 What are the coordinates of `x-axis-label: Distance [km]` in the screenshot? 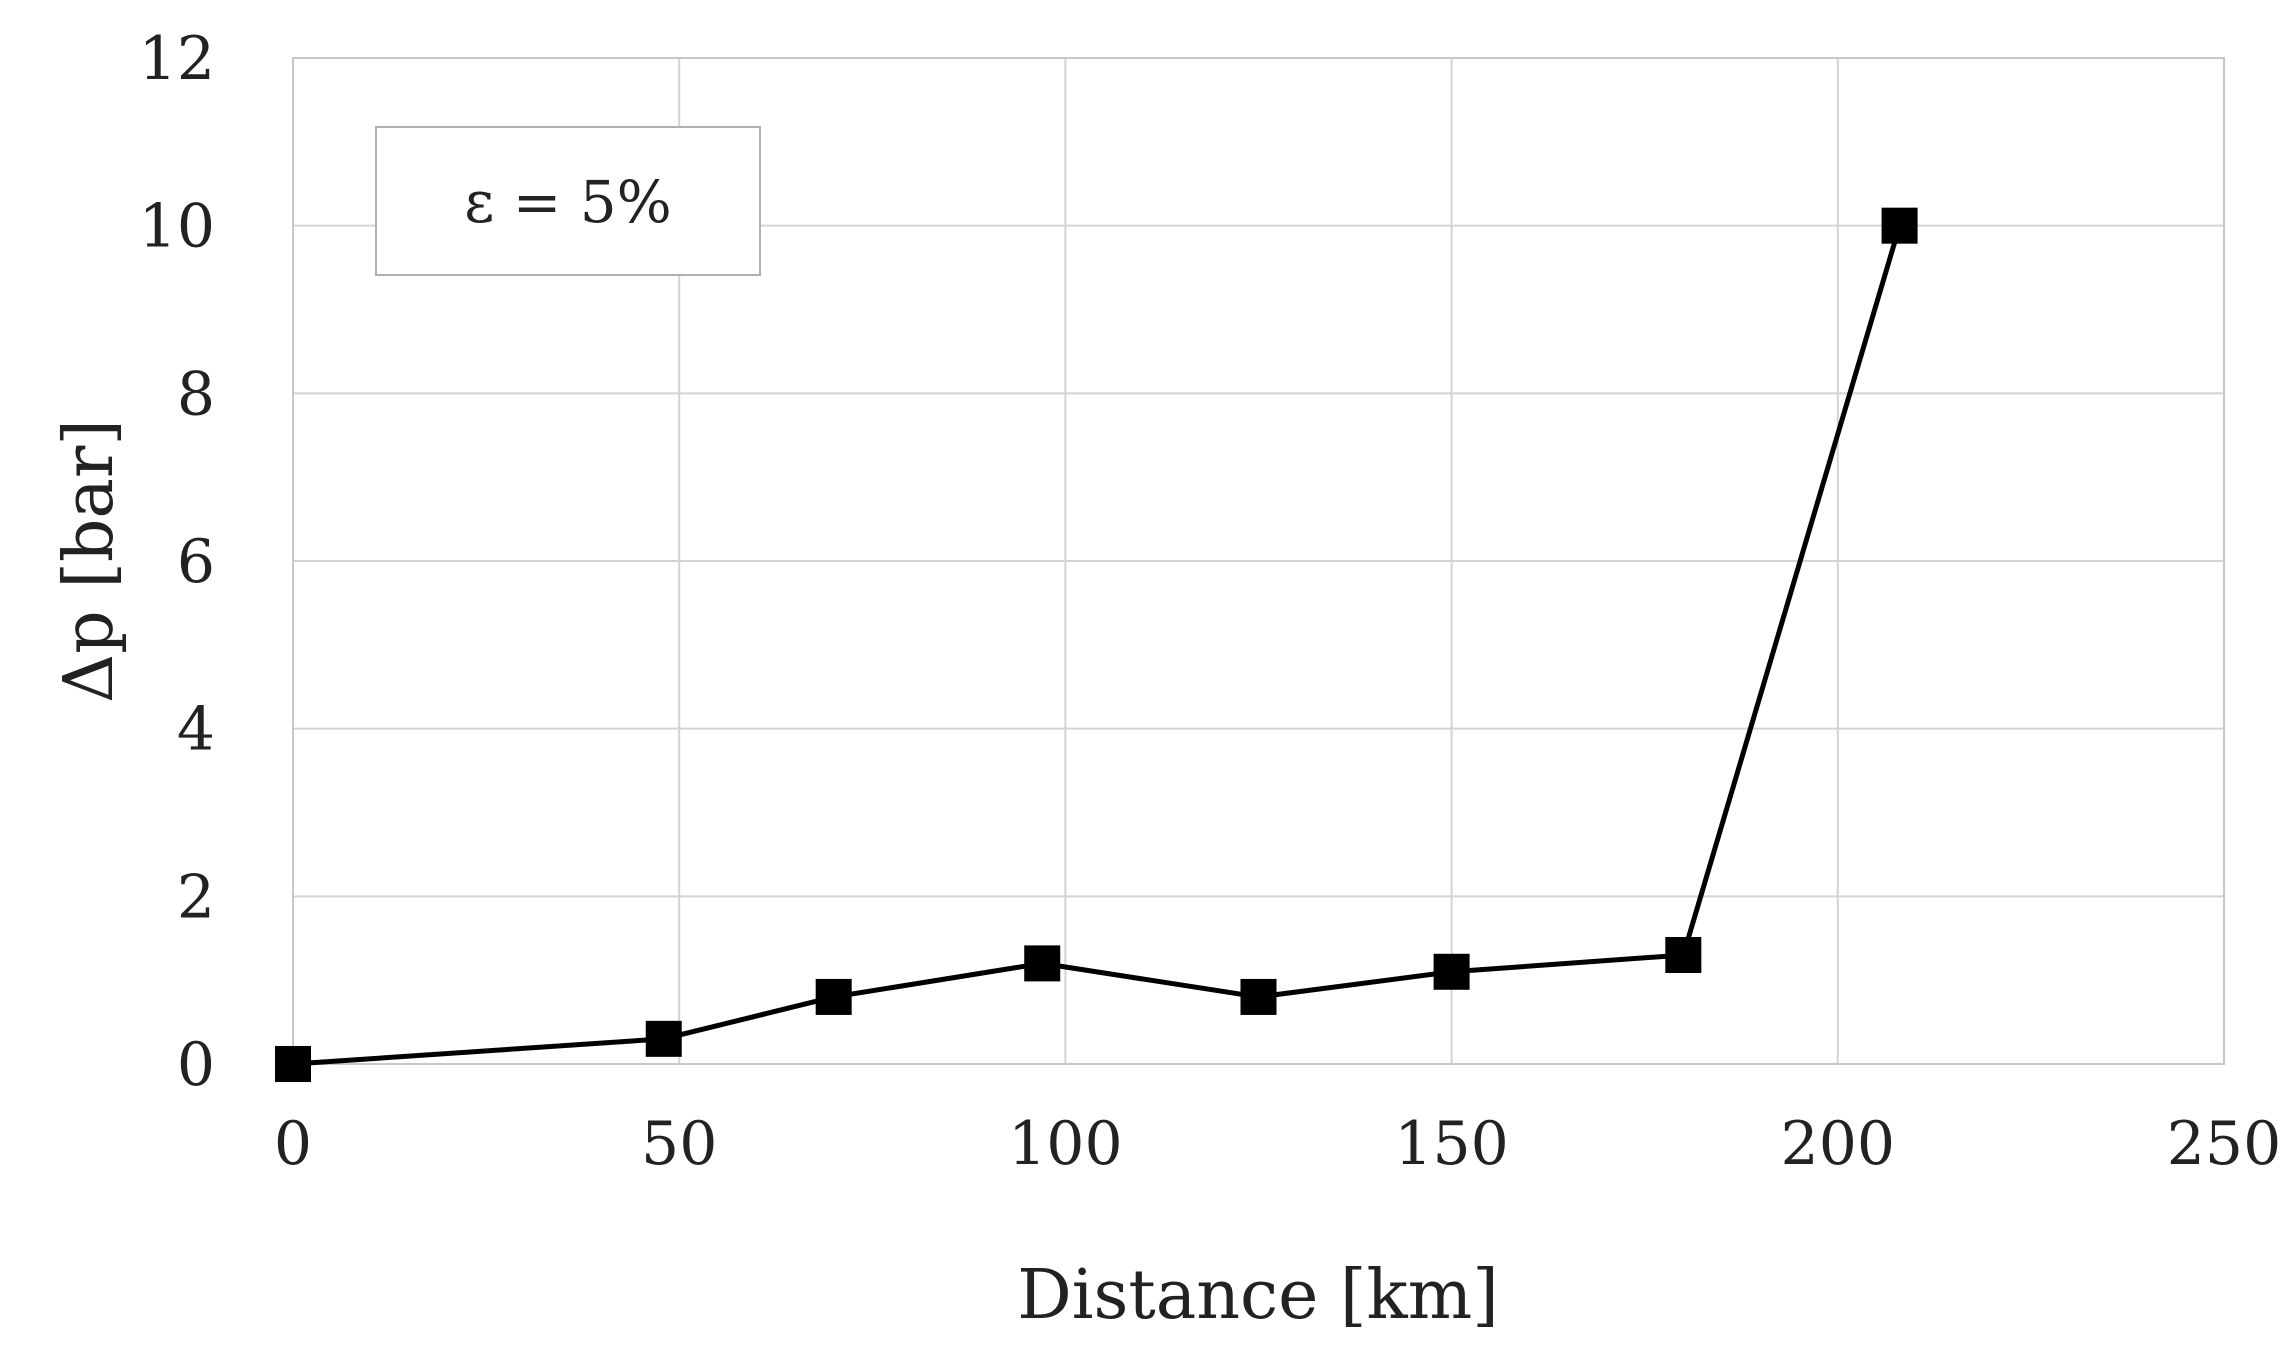 It's located at (1258, 1295).